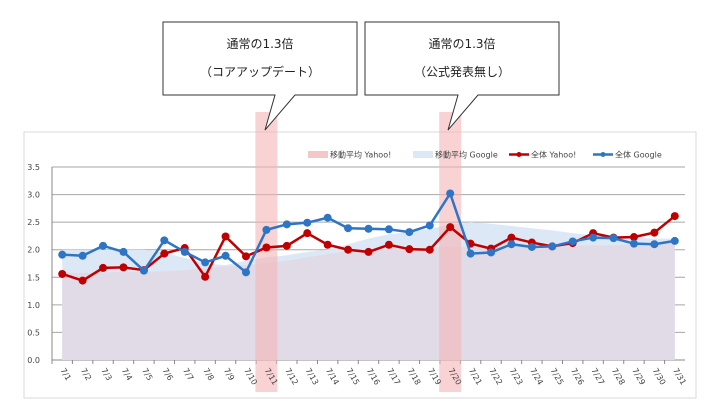 Image resolution: width=718 pixels, height=409 pixels. I want to click on y-tick-label: 3.5, so click(33, 167).